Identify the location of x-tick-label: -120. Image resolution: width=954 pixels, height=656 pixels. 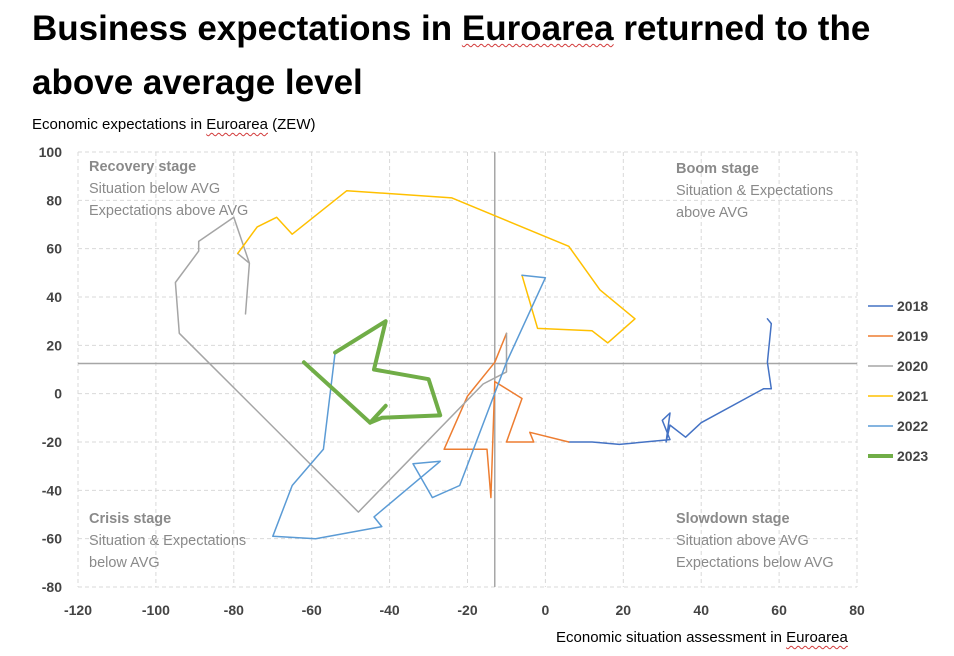
(78, 610).